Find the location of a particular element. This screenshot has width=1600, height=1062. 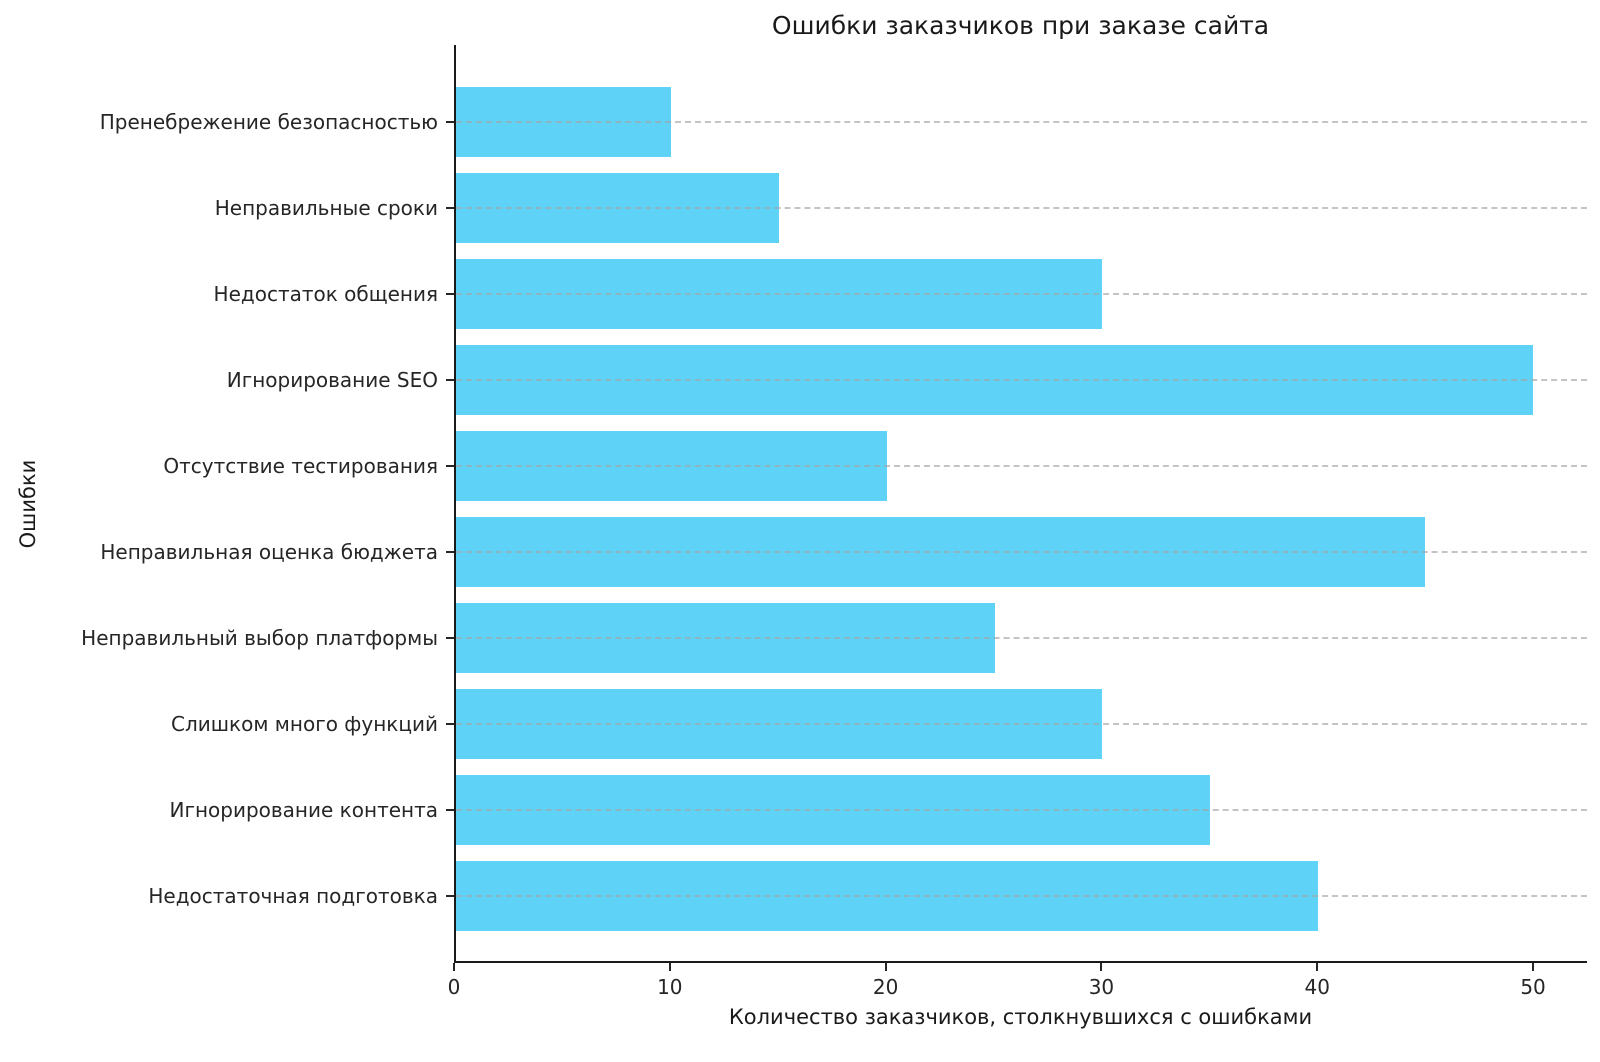

x-tick-label-30: 30 is located at coordinates (1101, 987).